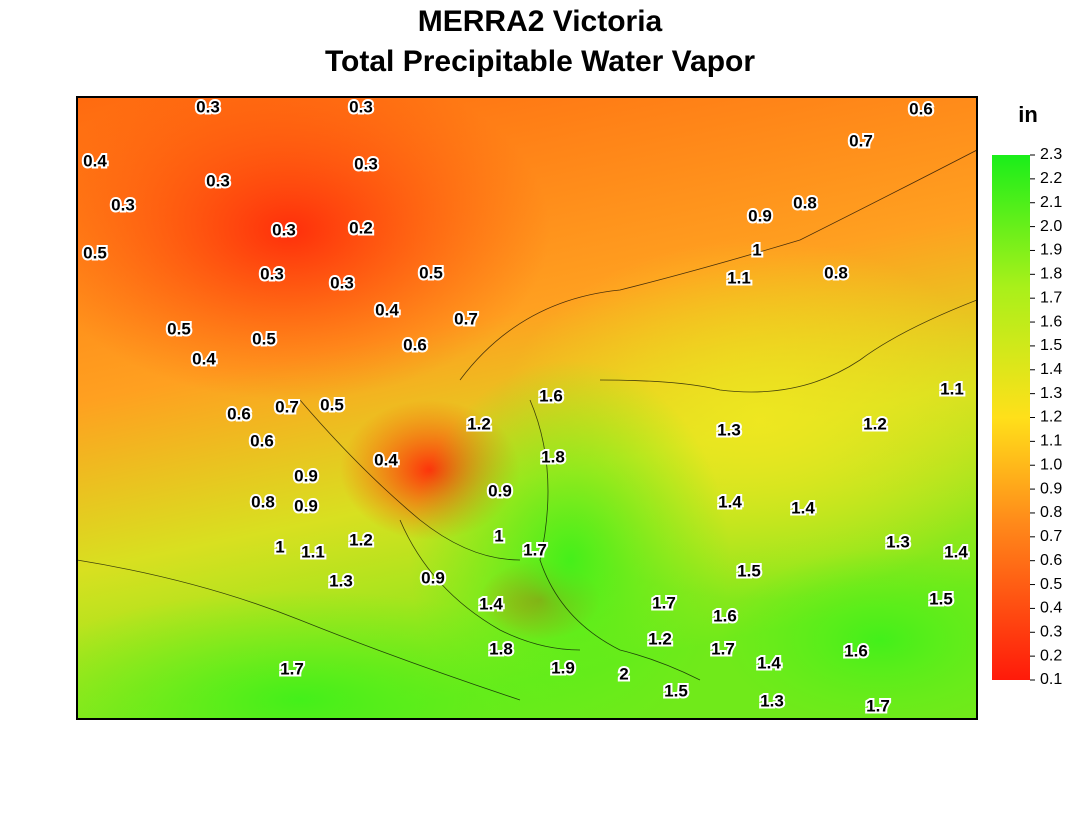 The width and height of the screenshot is (1080, 815). What do you see at coordinates (1051, 584) in the screenshot?
I see `colorbar-tick-label: 0.5` at bounding box center [1051, 584].